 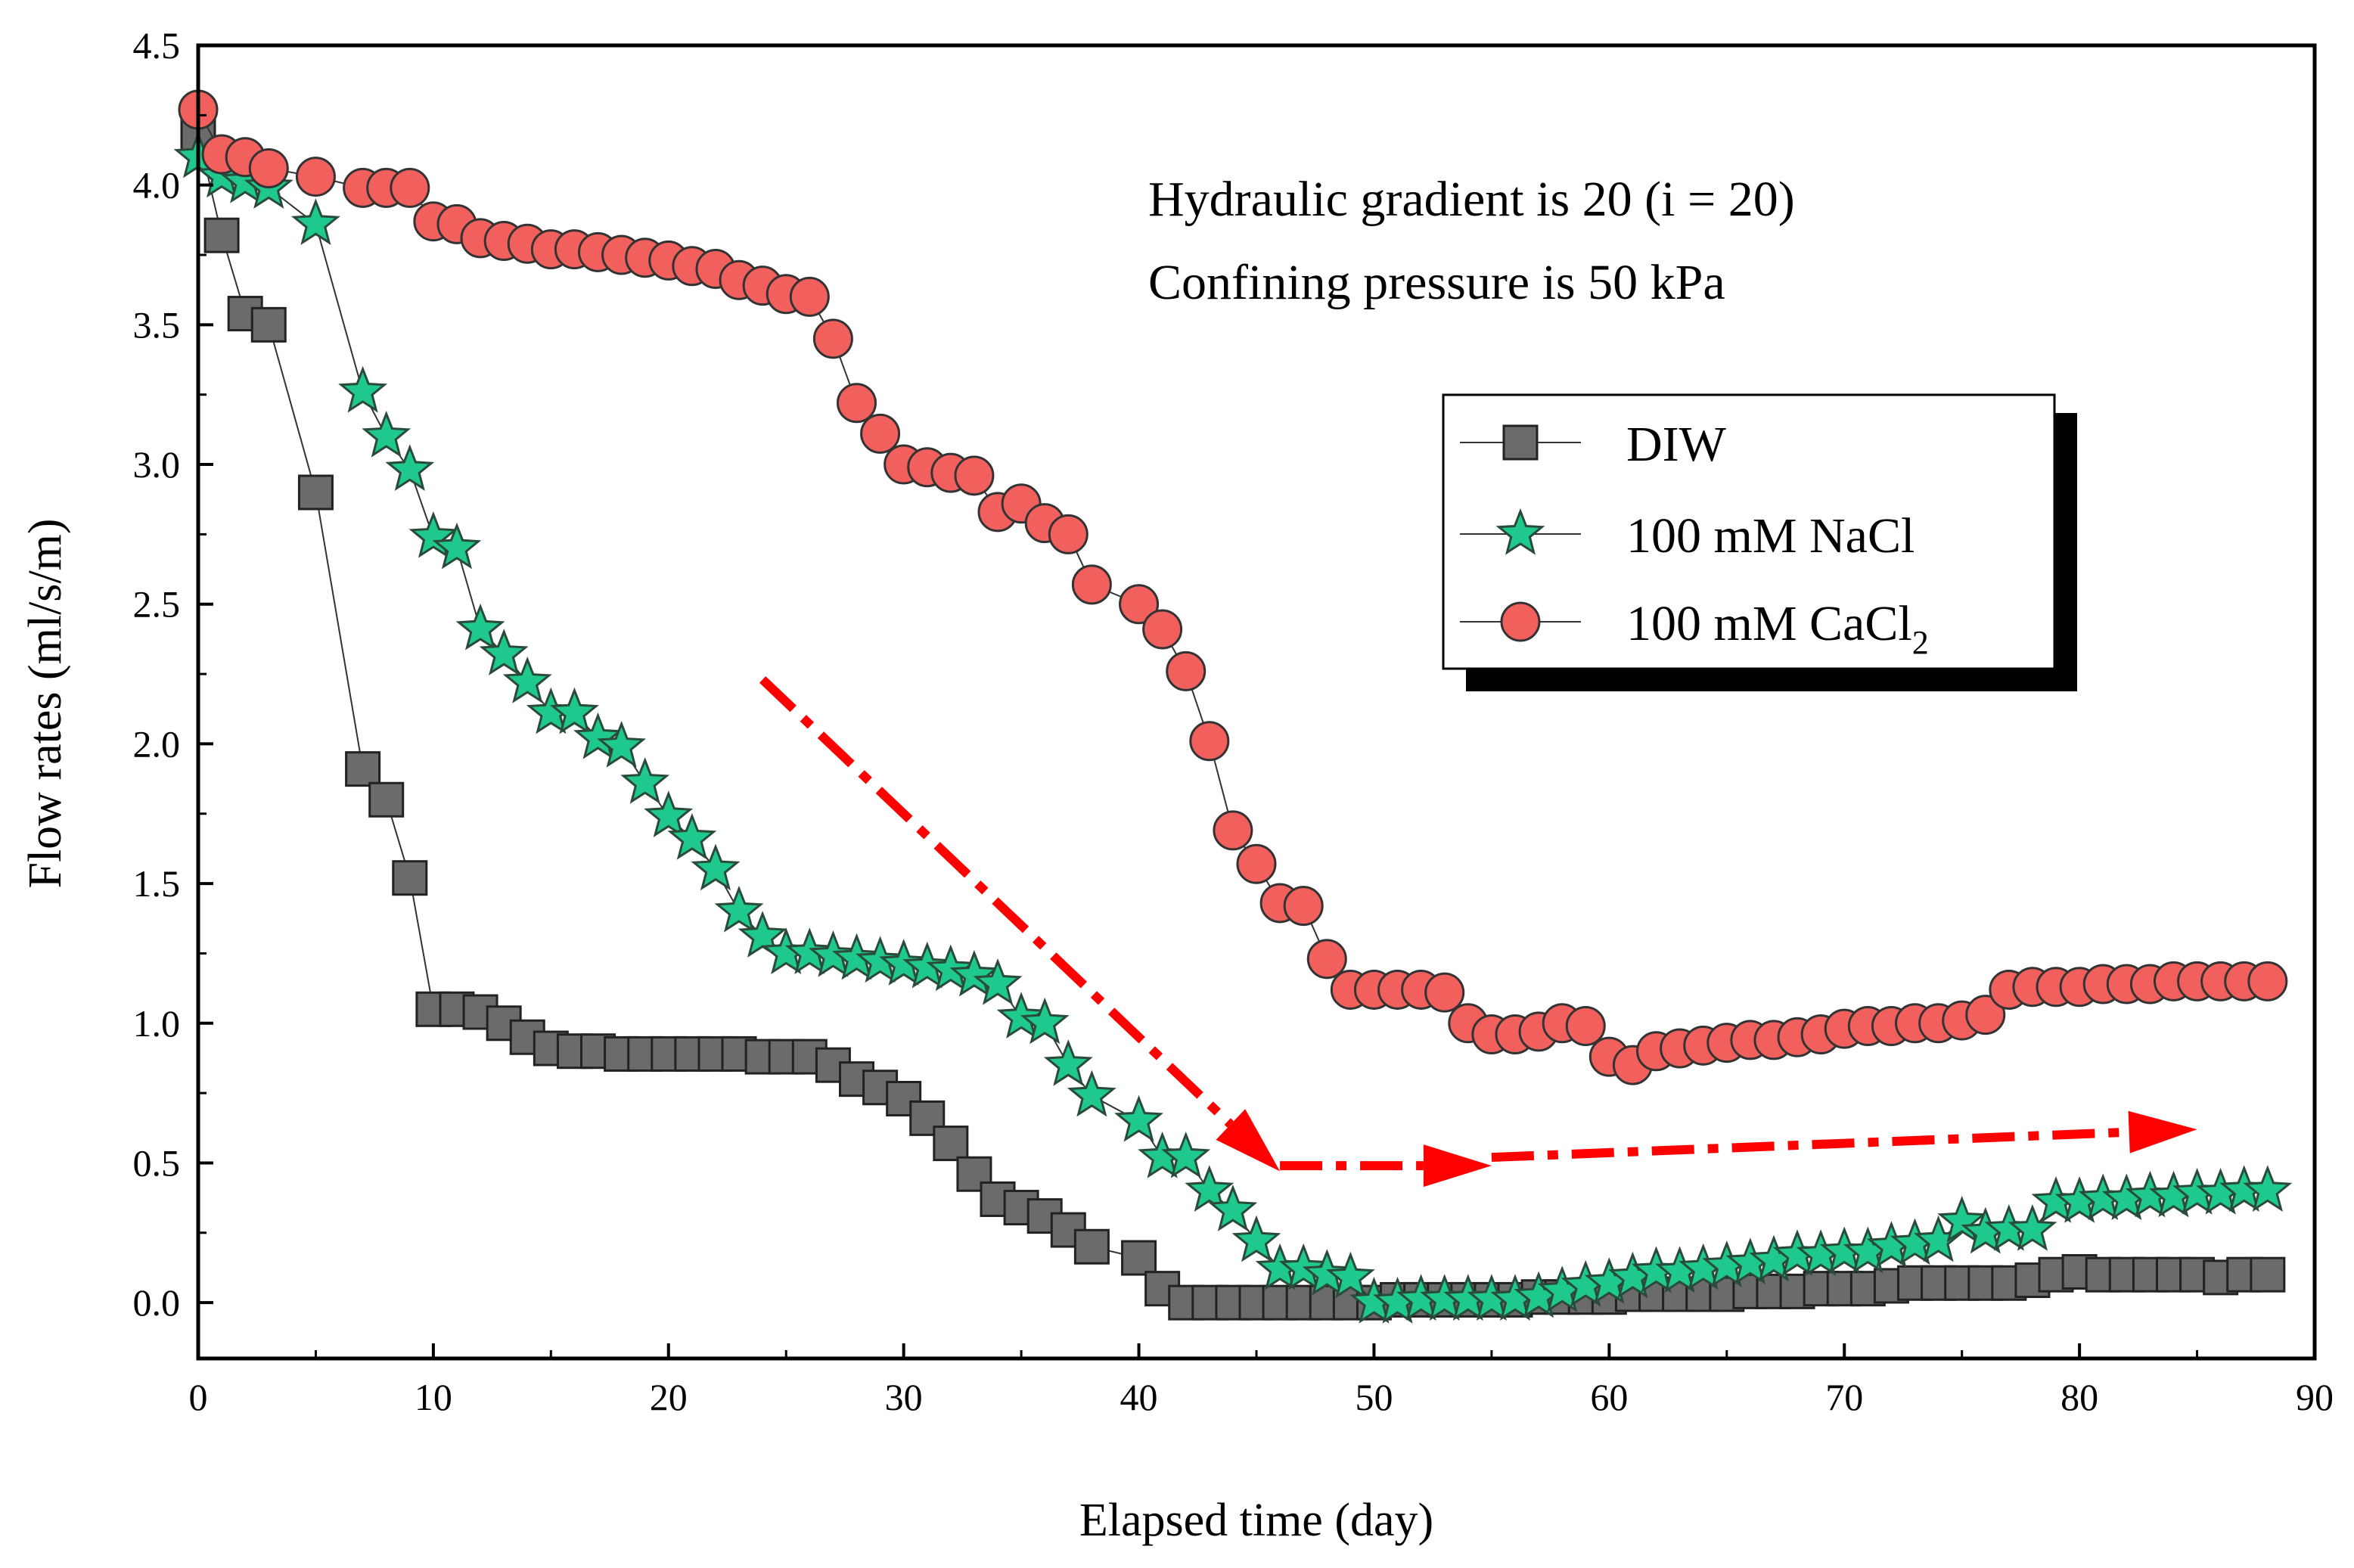 What do you see at coordinates (198, 1397) in the screenshot?
I see `x-tick-label: 0` at bounding box center [198, 1397].